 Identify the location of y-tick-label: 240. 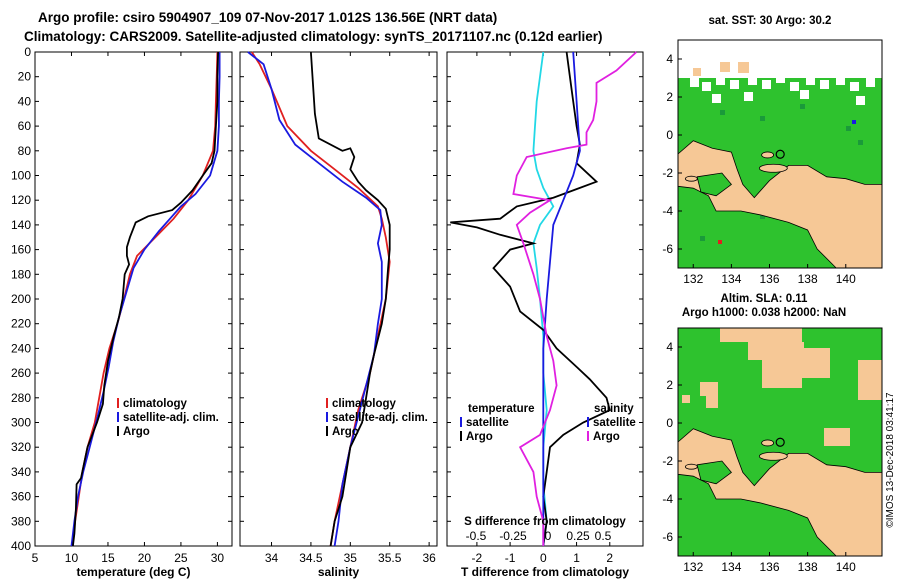
(21, 348).